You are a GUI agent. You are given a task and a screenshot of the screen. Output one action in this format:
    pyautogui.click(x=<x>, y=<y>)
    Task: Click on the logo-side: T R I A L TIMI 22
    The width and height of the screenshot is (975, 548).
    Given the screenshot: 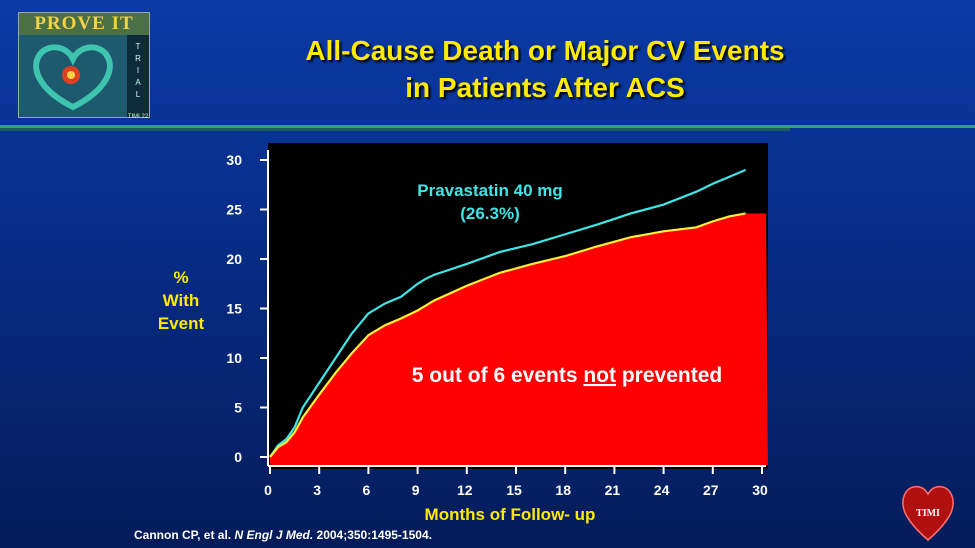 What is the action you would take?
    pyautogui.click(x=138, y=77)
    